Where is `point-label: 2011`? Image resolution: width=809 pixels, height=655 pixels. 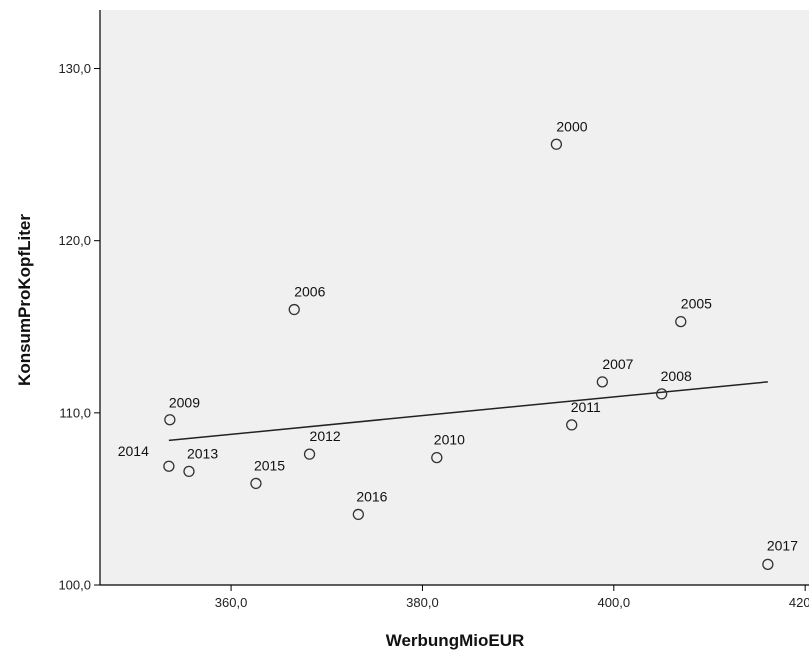
point-label: 2011 is located at coordinates (586, 407).